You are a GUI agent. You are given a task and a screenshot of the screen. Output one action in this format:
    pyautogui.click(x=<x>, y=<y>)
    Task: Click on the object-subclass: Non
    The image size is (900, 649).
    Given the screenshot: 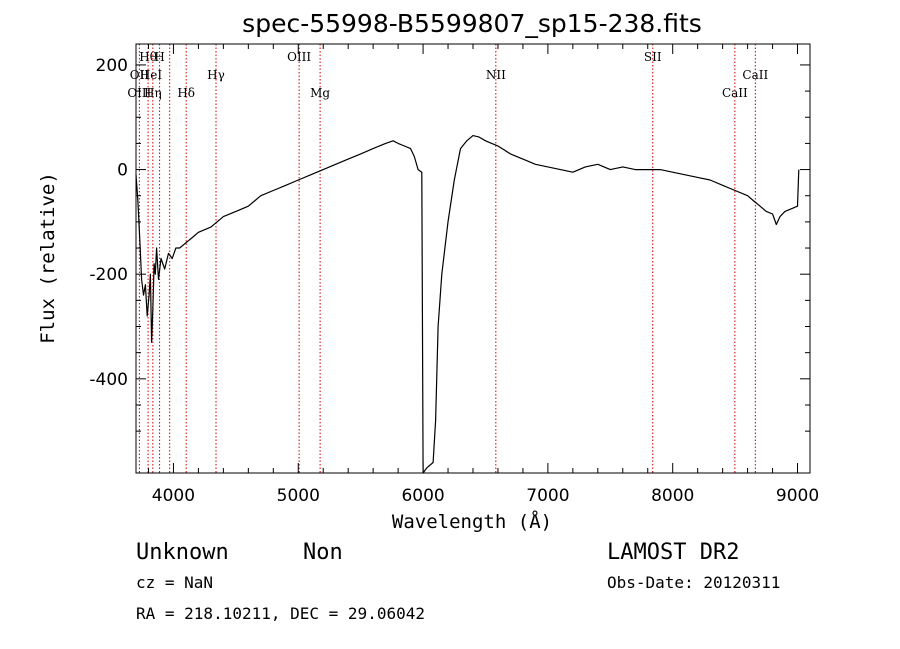 What is the action you would take?
    pyautogui.click(x=323, y=552)
    